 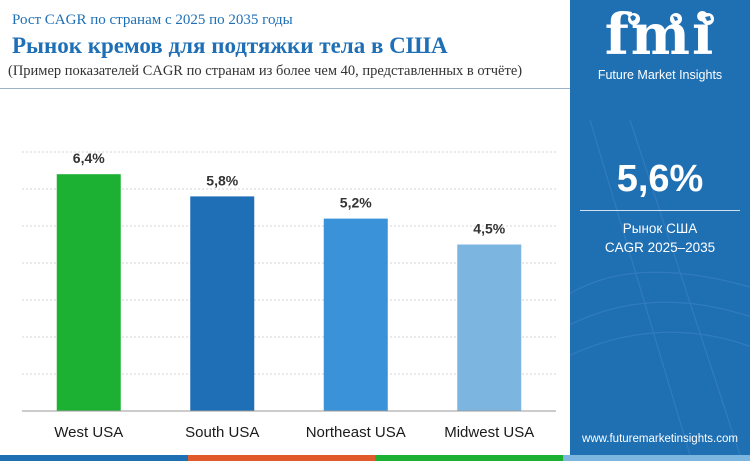 I want to click on bar-value-label: 6,4%, so click(x=89, y=158).